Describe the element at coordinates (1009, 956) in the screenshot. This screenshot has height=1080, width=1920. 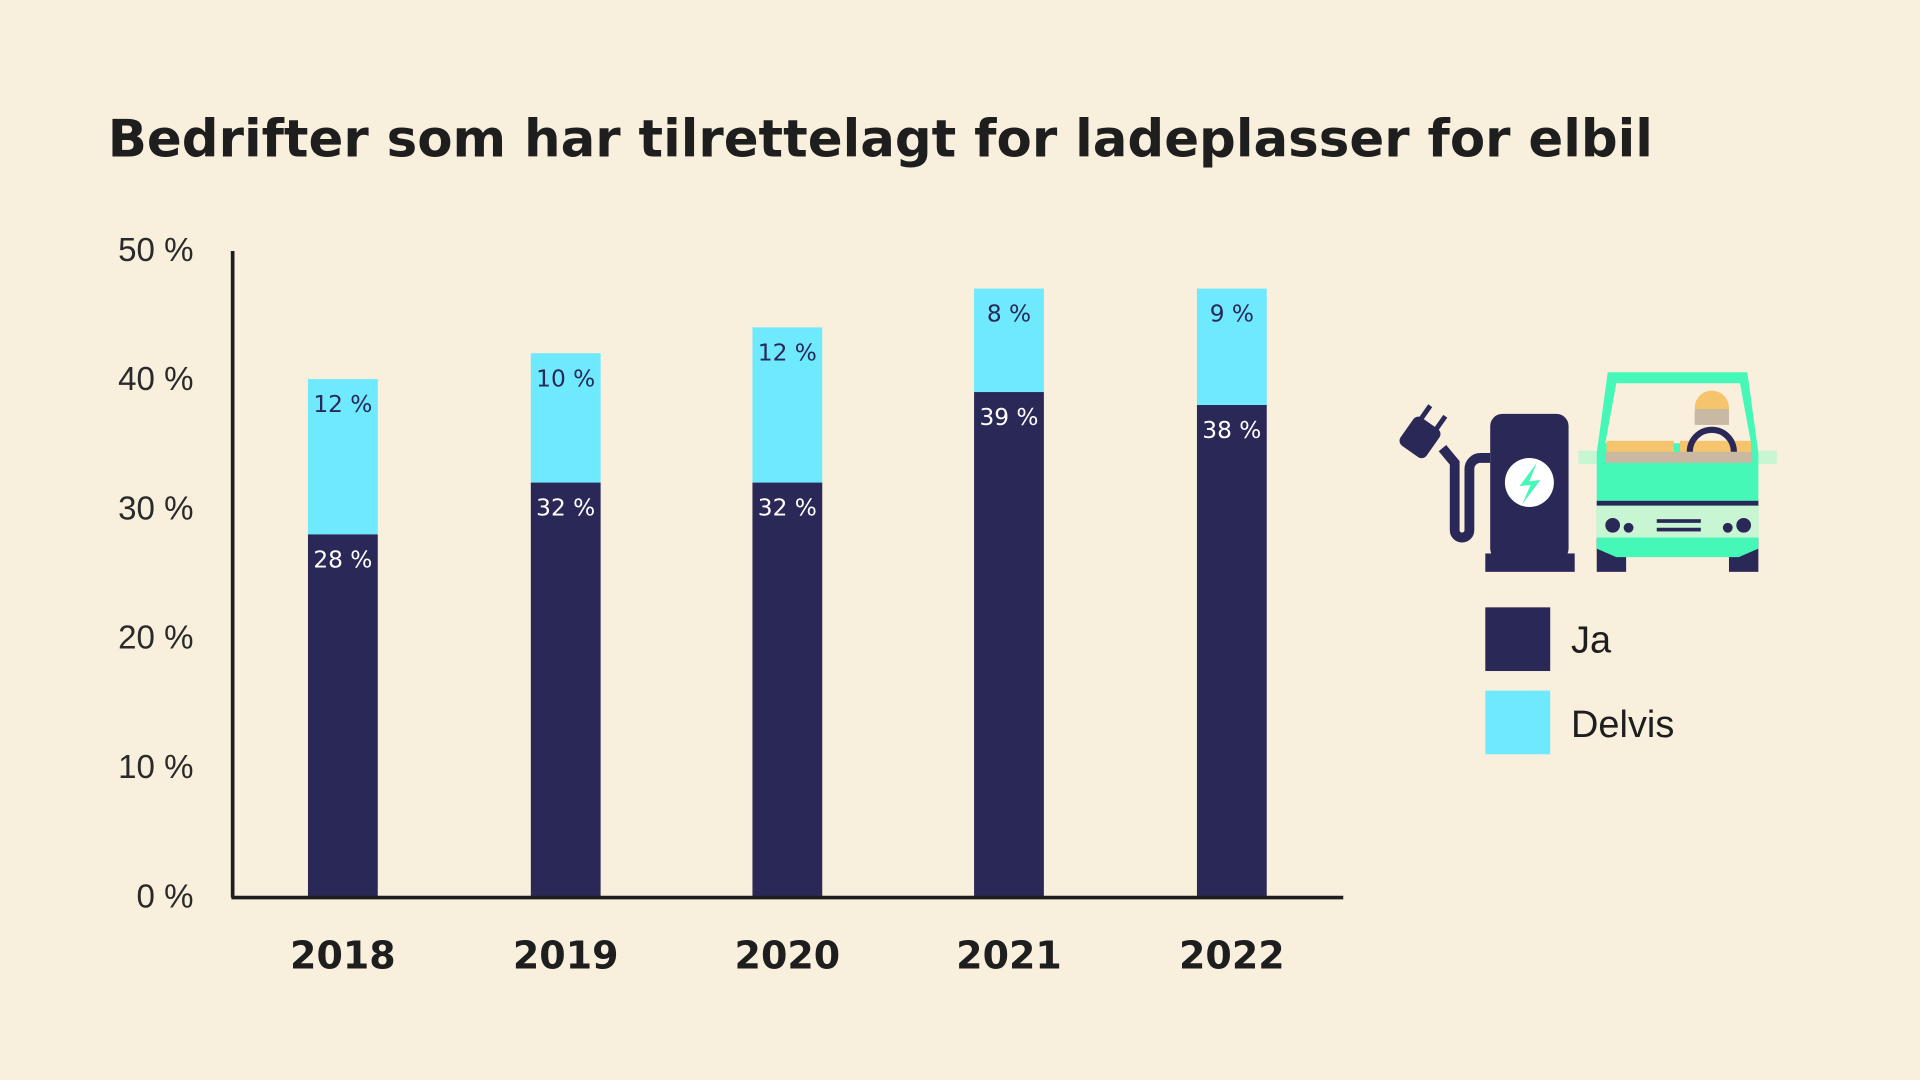
I see `x-tick-label: 2021` at that location.